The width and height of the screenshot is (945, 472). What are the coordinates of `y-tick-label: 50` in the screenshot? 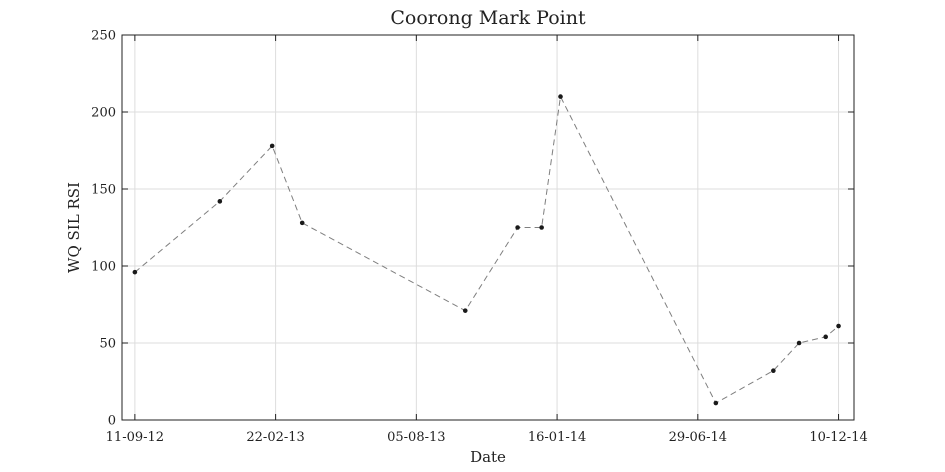 It's located at (107, 344).